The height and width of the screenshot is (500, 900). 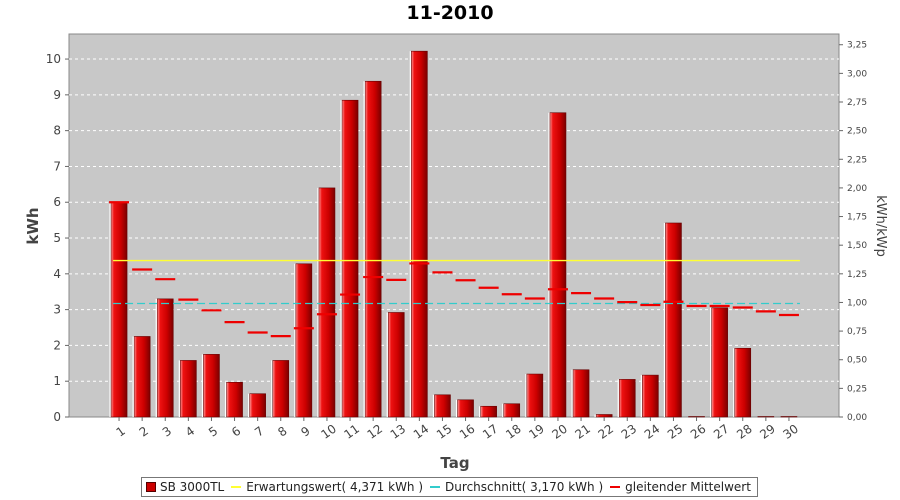 I want to click on y2-tick-label: 1,25, so click(x=857, y=275).